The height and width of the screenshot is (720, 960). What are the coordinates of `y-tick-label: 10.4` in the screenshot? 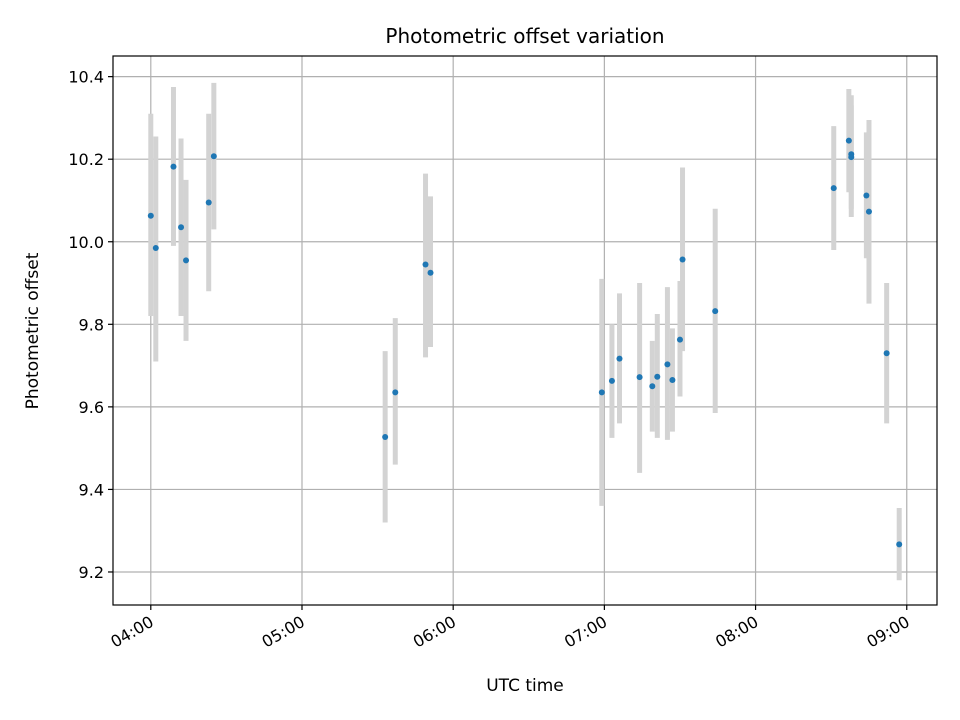 It's located at (86, 77).